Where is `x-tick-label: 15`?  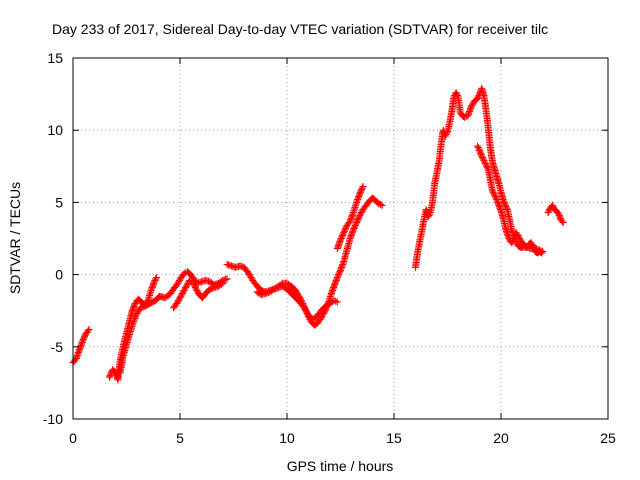 x-tick-label: 15 is located at coordinates (394, 438).